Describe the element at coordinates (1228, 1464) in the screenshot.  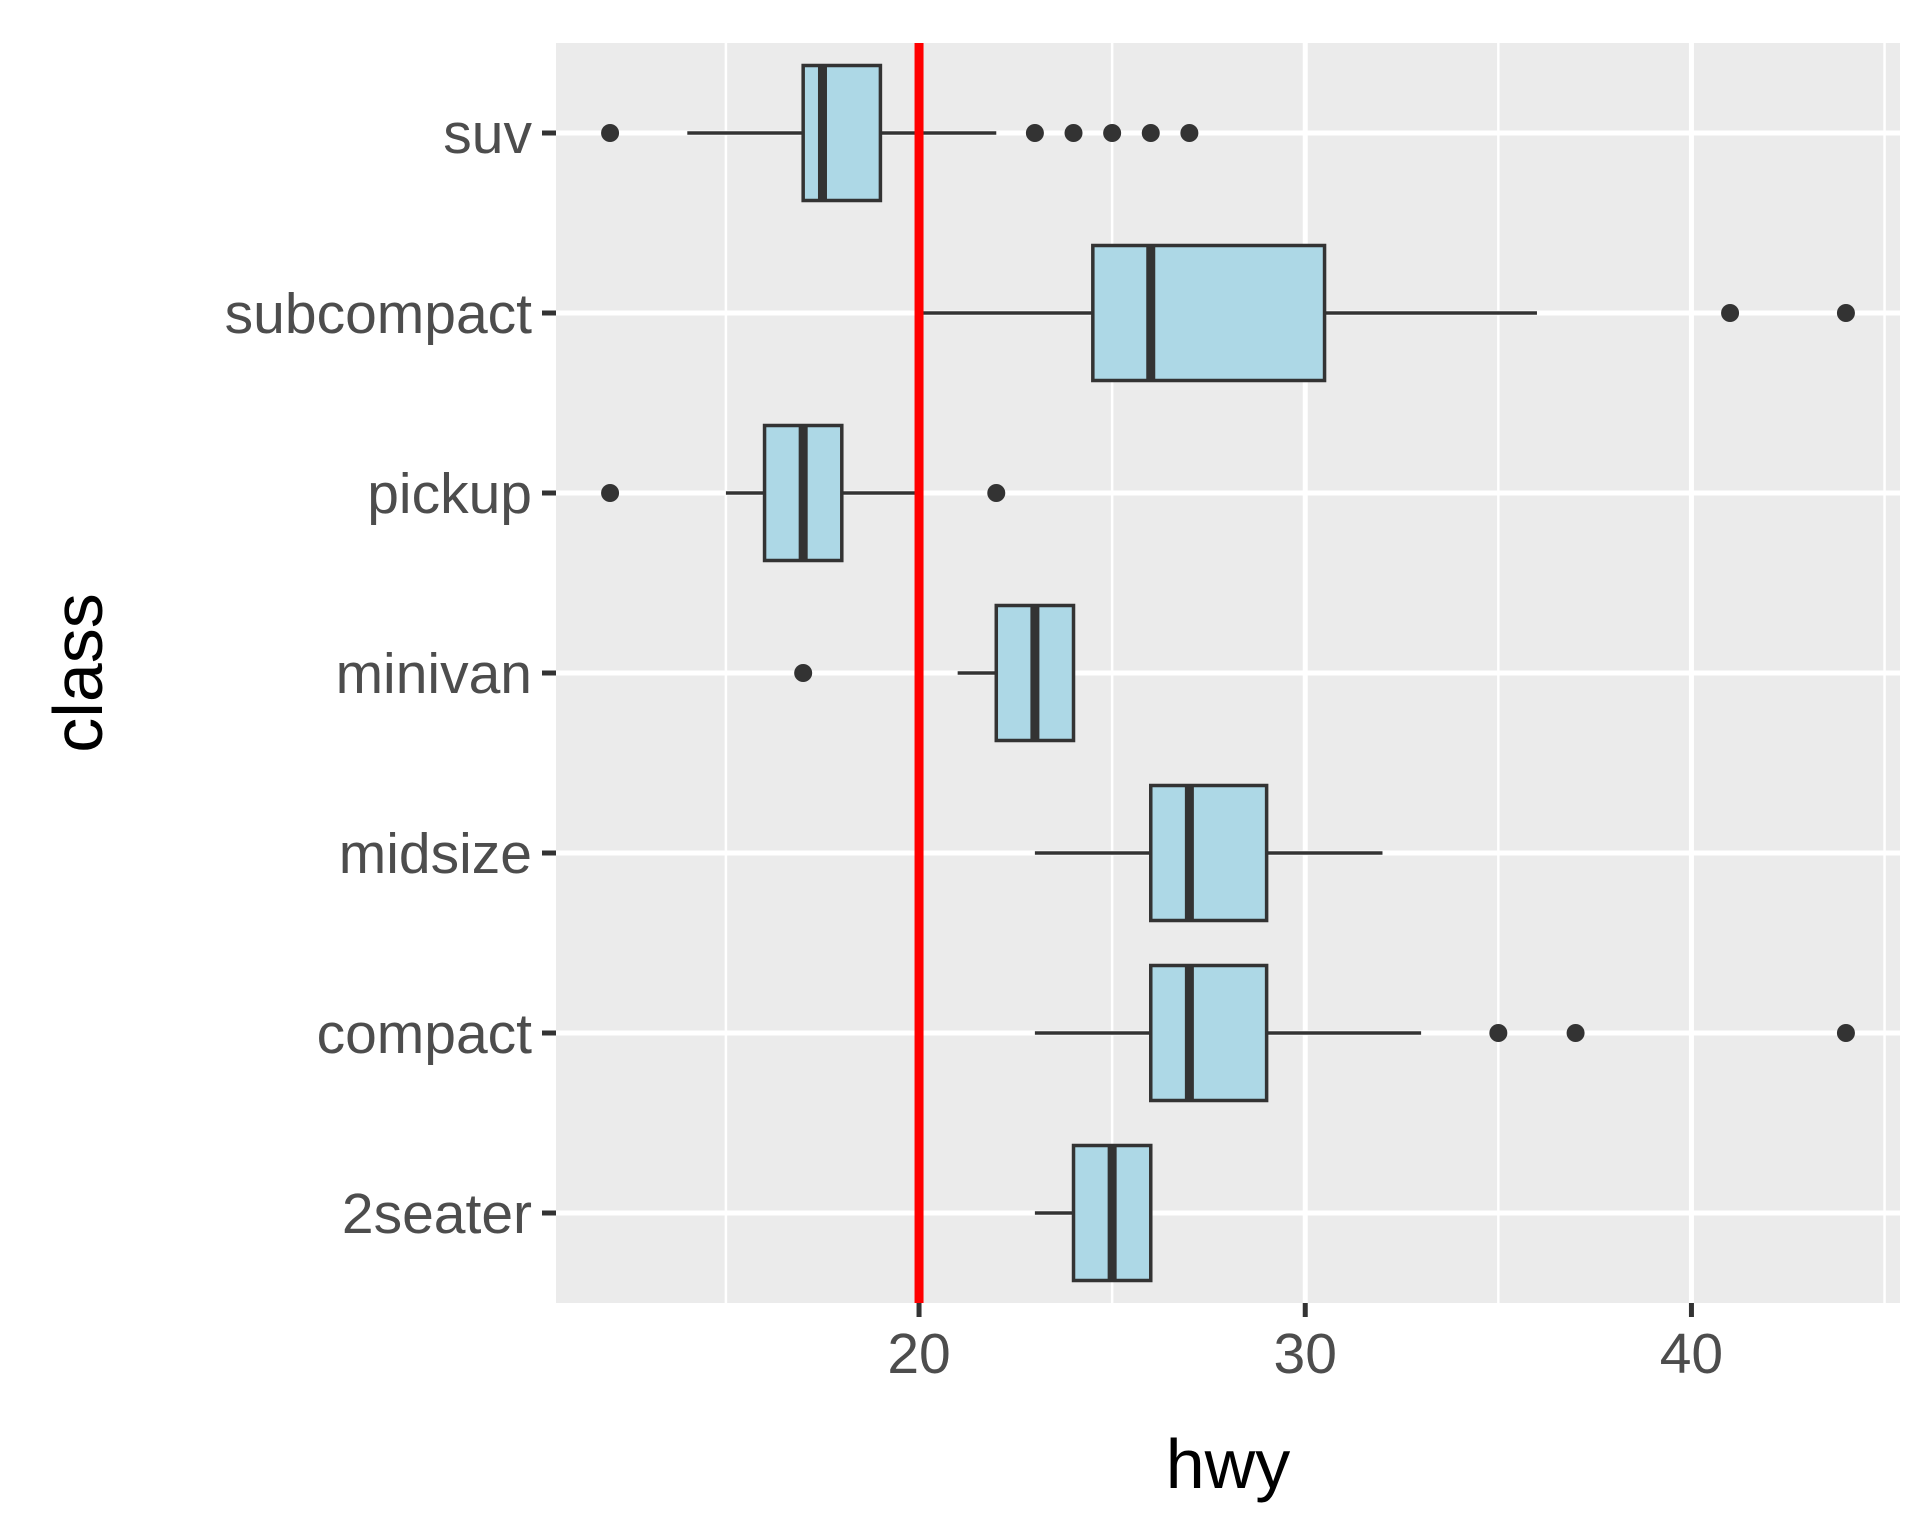
I see `x-axis-title: hwy` at that location.